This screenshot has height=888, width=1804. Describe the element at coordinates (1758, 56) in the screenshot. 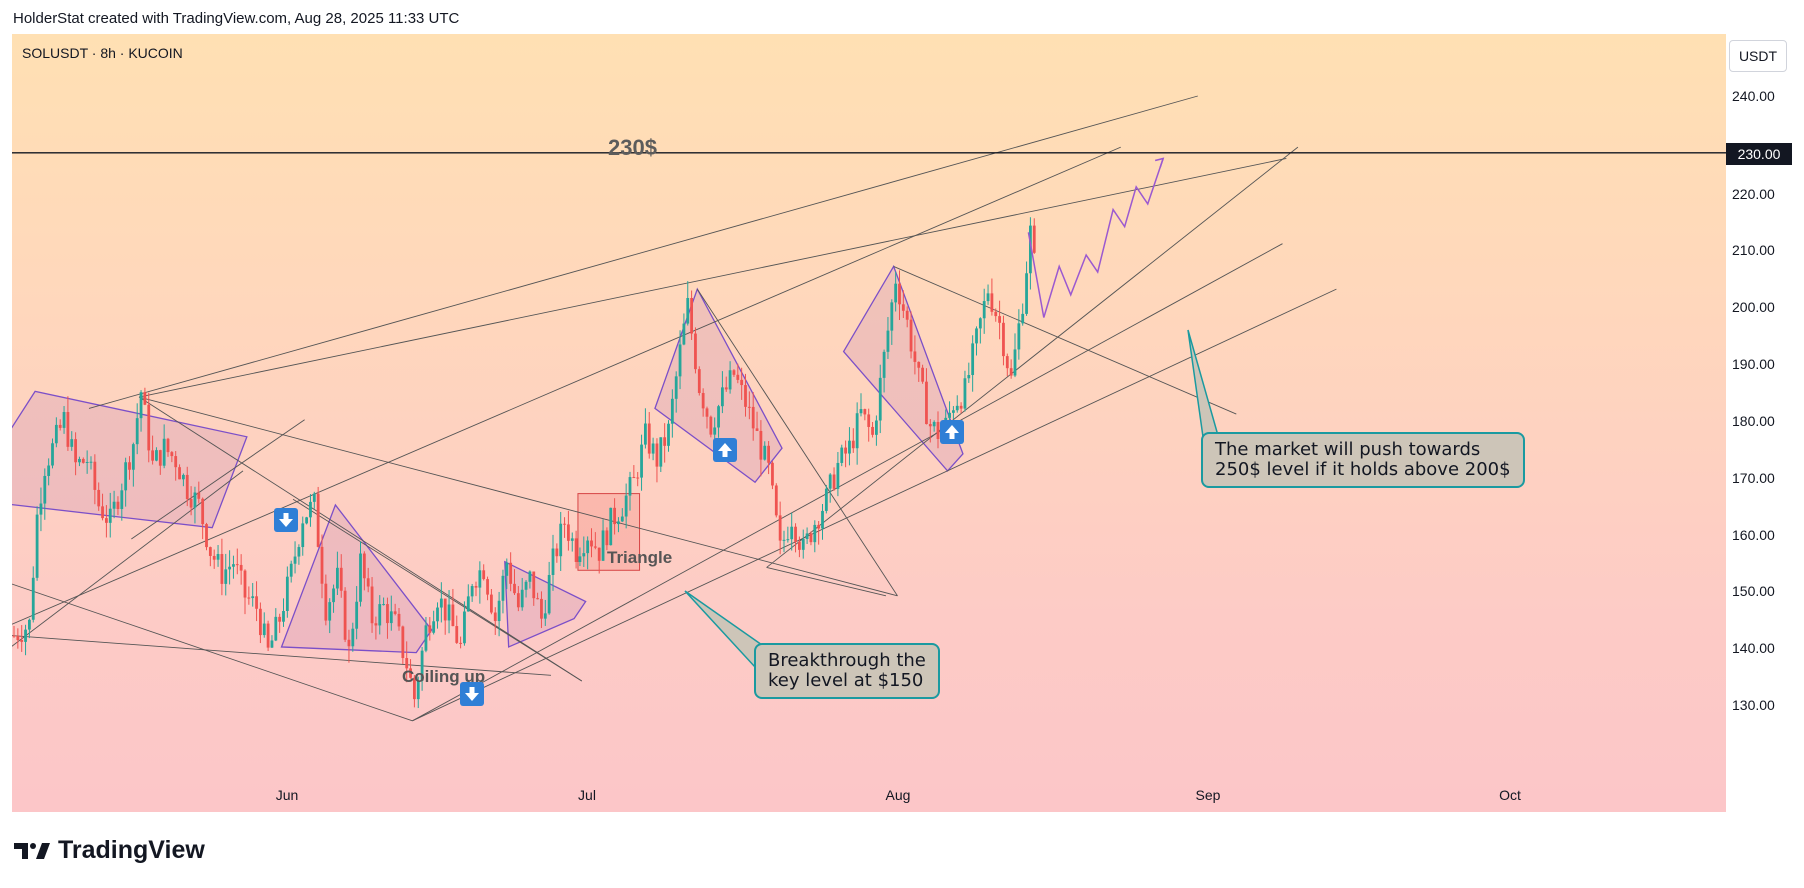

I see `currency-unit-button: USDT` at that location.